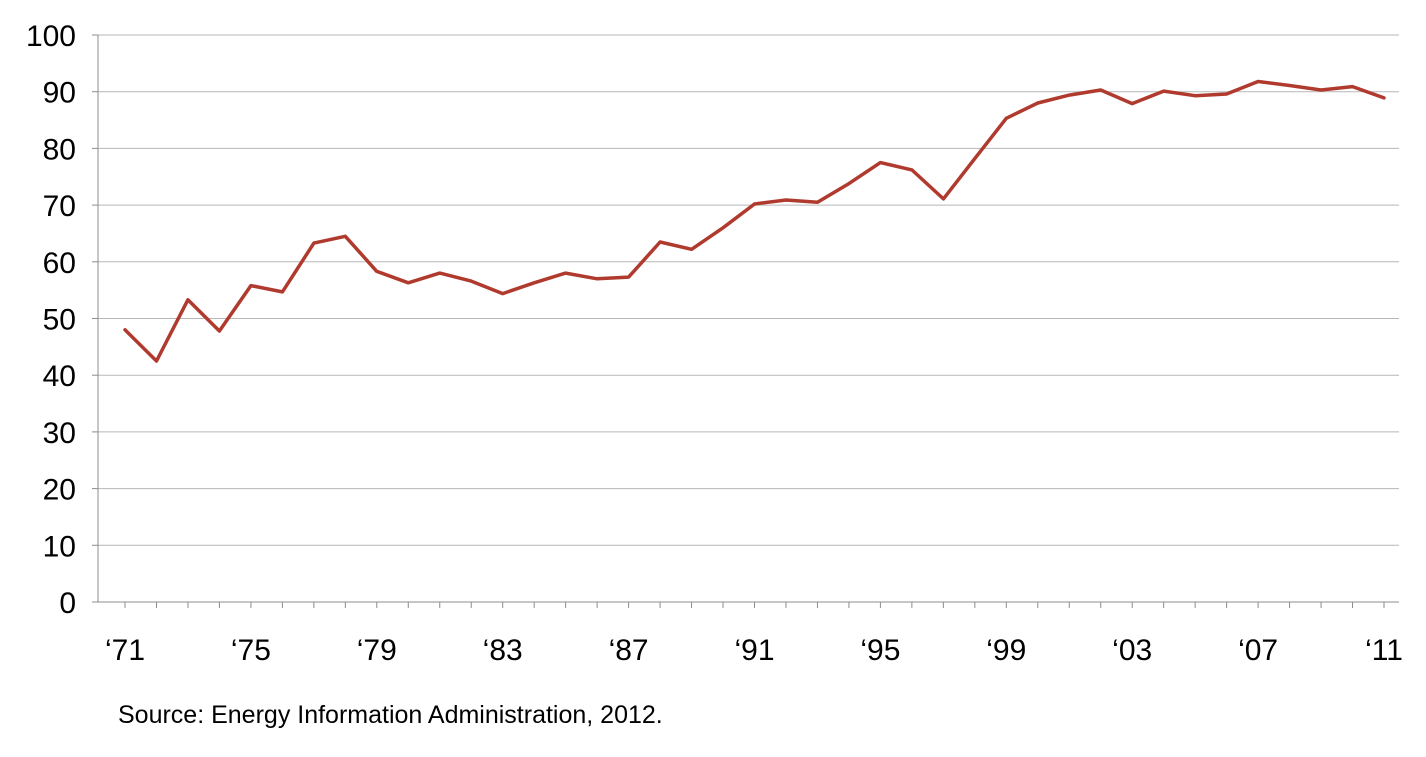 The height and width of the screenshot is (757, 1426). Describe the element at coordinates (692, 249) in the screenshot. I see `data-point-1989` at that location.